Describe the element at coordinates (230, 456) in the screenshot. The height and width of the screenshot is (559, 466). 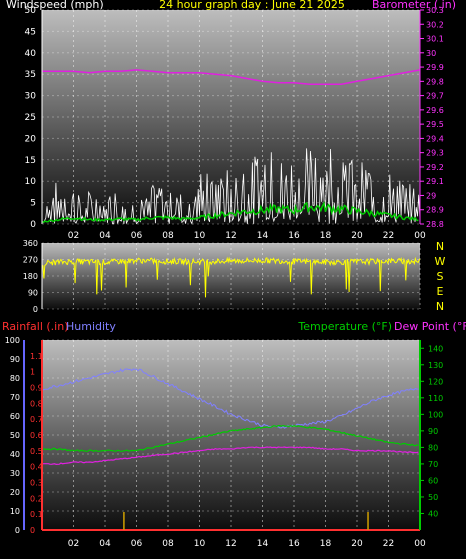
I see `dewpoint-line` at that location.